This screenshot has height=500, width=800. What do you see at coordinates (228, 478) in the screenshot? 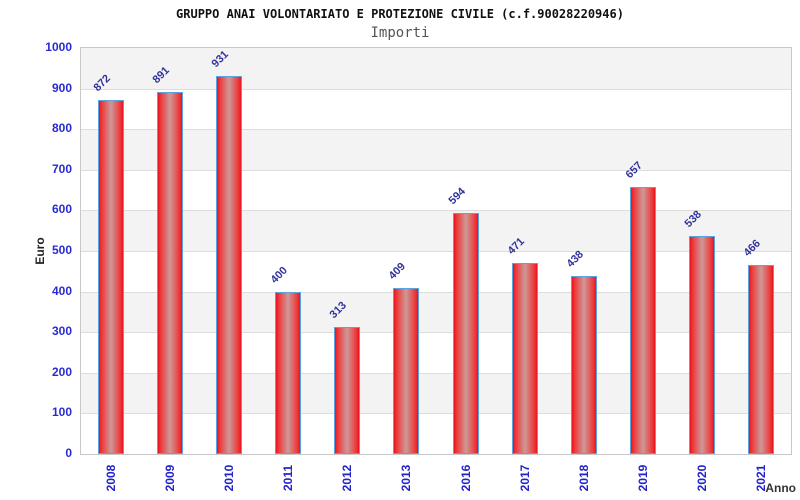
I see `x-tick-label: 2010` at bounding box center [228, 478].